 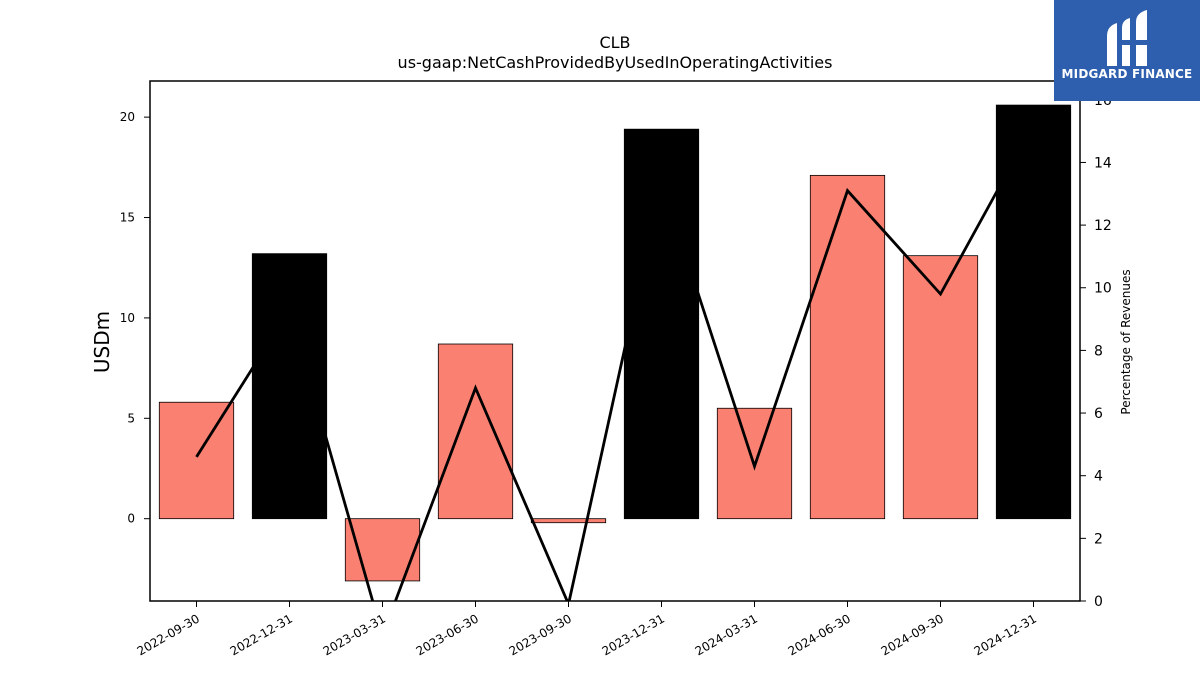 What do you see at coordinates (1005, 634) in the screenshot?
I see `x-tick-label: 2024-12-31` at bounding box center [1005, 634].